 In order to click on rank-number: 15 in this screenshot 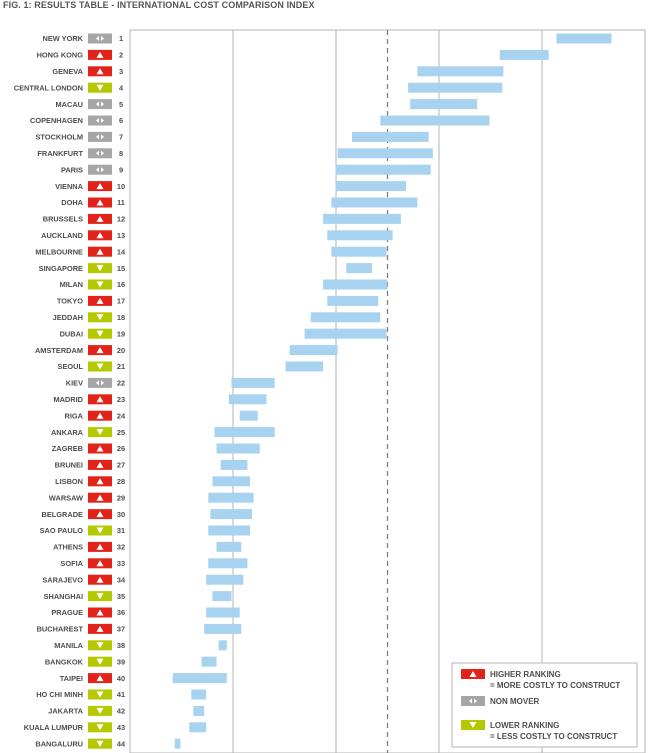, I will do `click(121, 268)`.